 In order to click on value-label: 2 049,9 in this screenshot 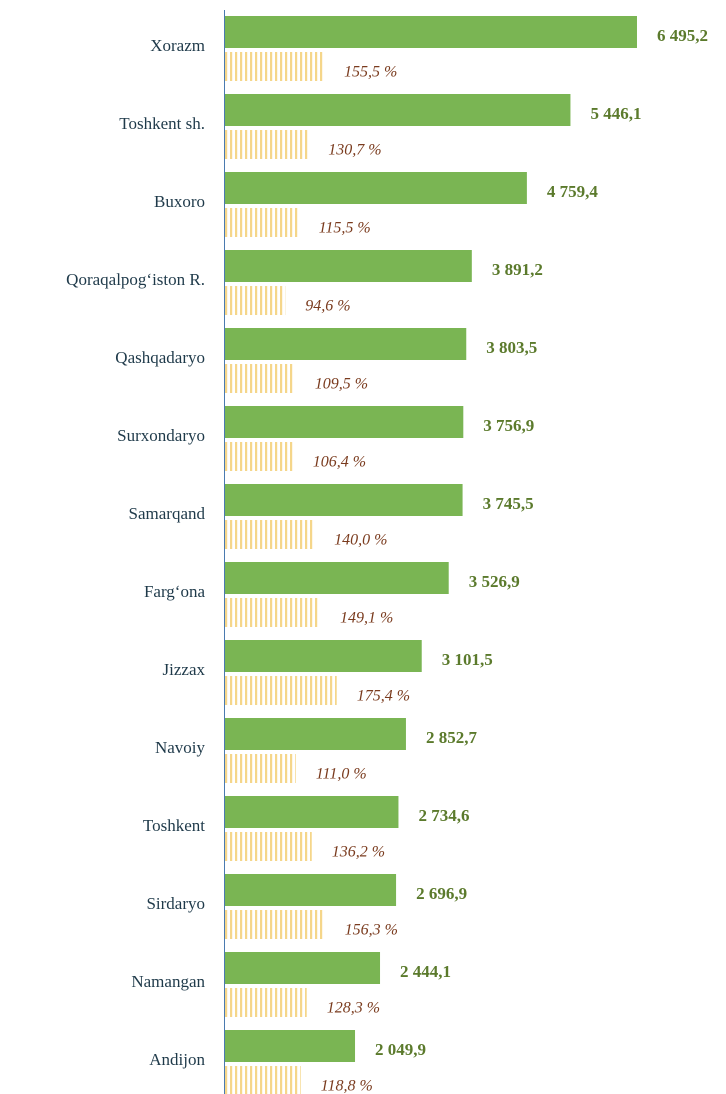, I will do `click(400, 1049)`.